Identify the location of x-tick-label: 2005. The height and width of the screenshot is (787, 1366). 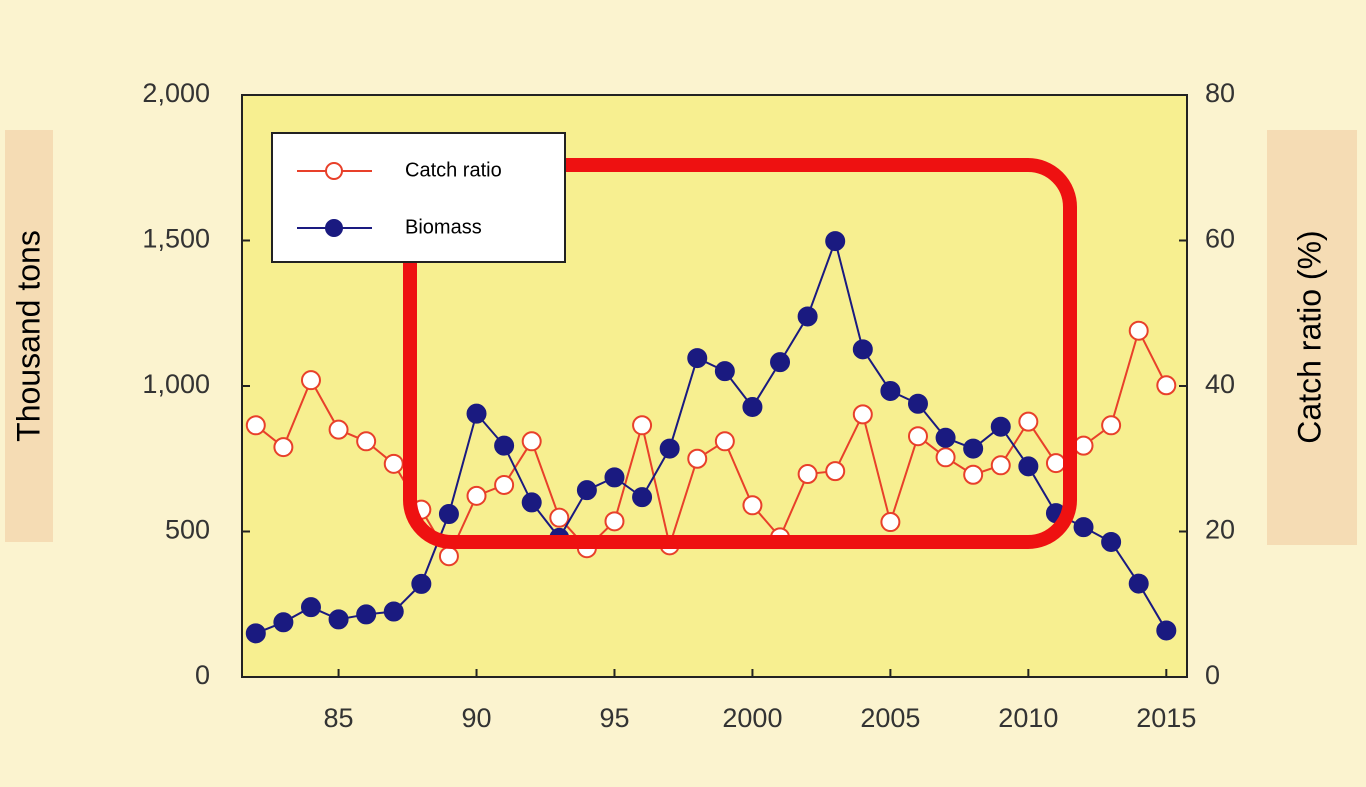
(890, 718).